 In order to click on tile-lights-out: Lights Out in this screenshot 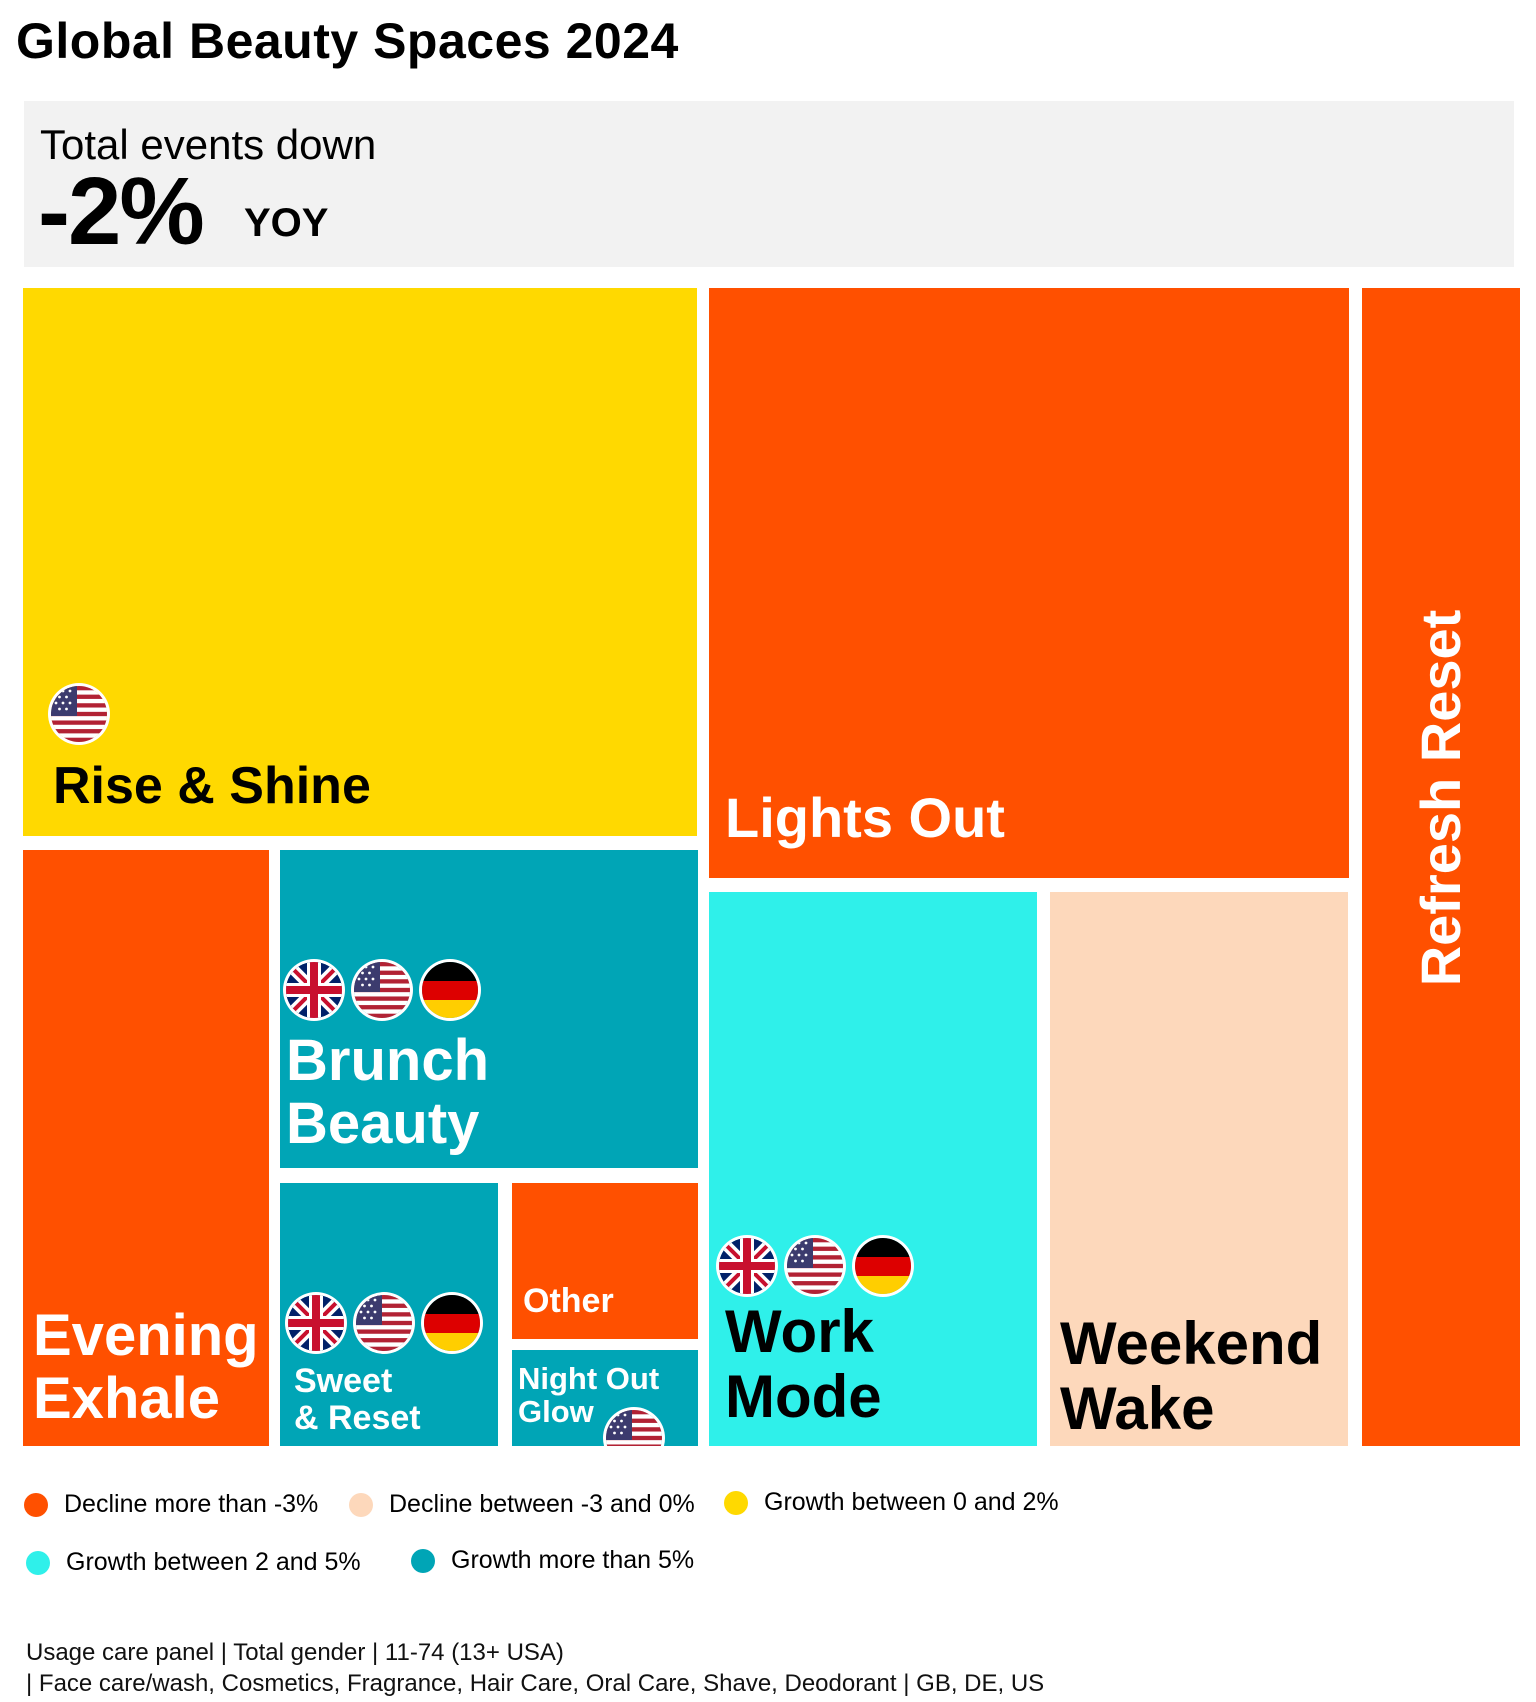, I will do `click(1029, 583)`.